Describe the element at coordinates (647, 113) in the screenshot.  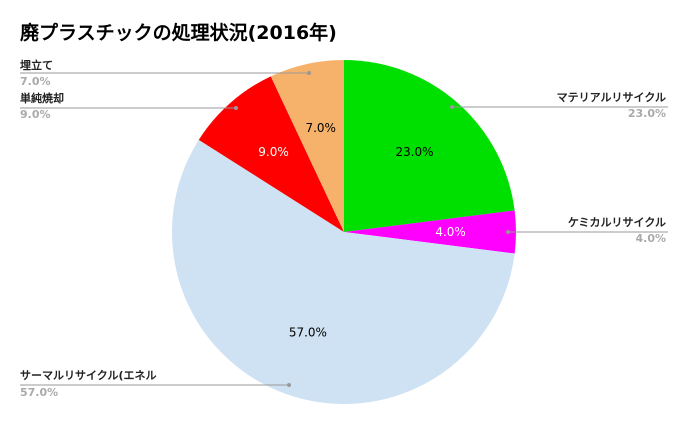
I see `callout-value: 23.0%` at that location.